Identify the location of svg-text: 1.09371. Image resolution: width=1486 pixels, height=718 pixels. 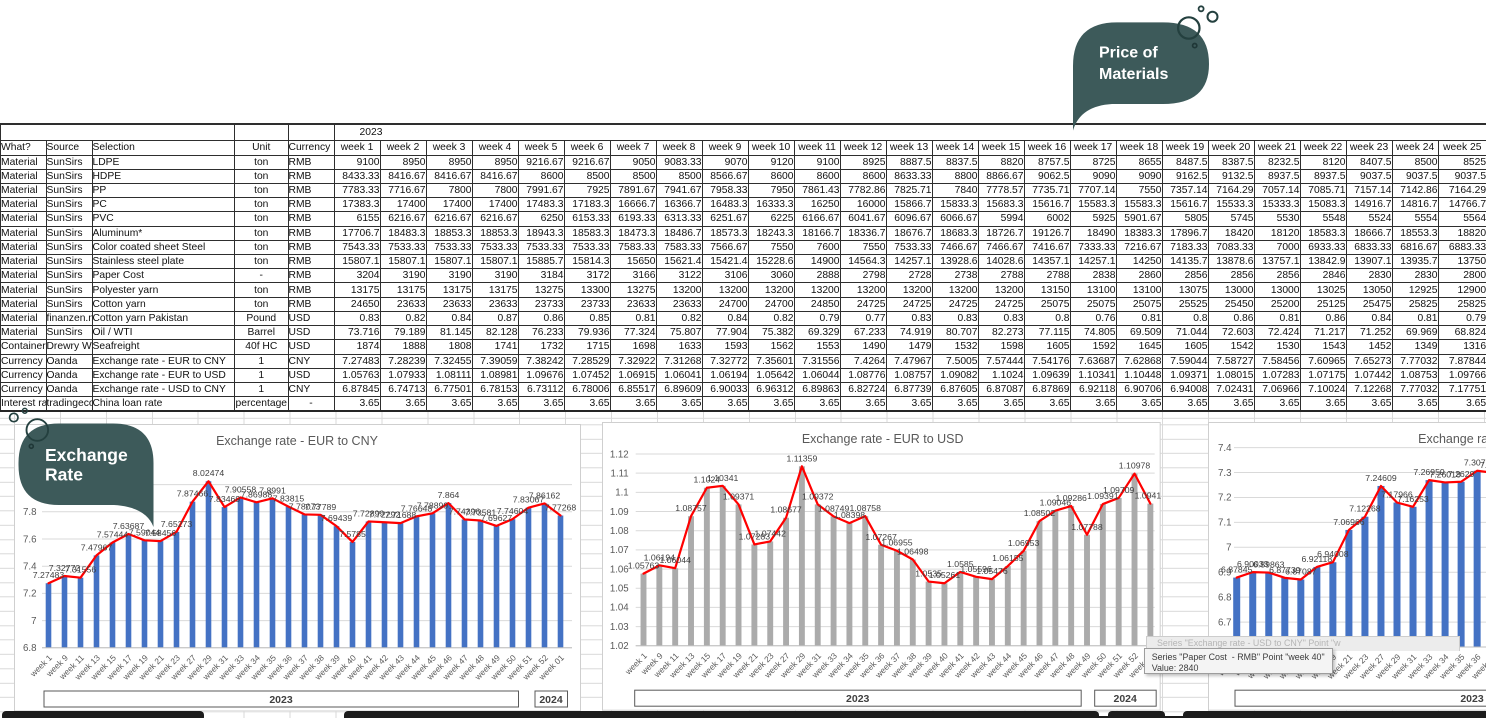
(739, 497).